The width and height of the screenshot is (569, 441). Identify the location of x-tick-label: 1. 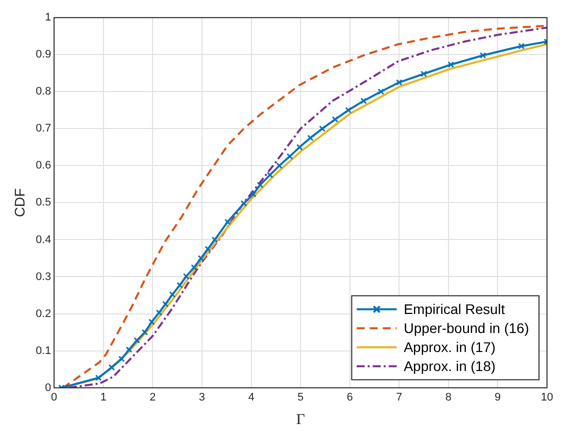
(103, 397).